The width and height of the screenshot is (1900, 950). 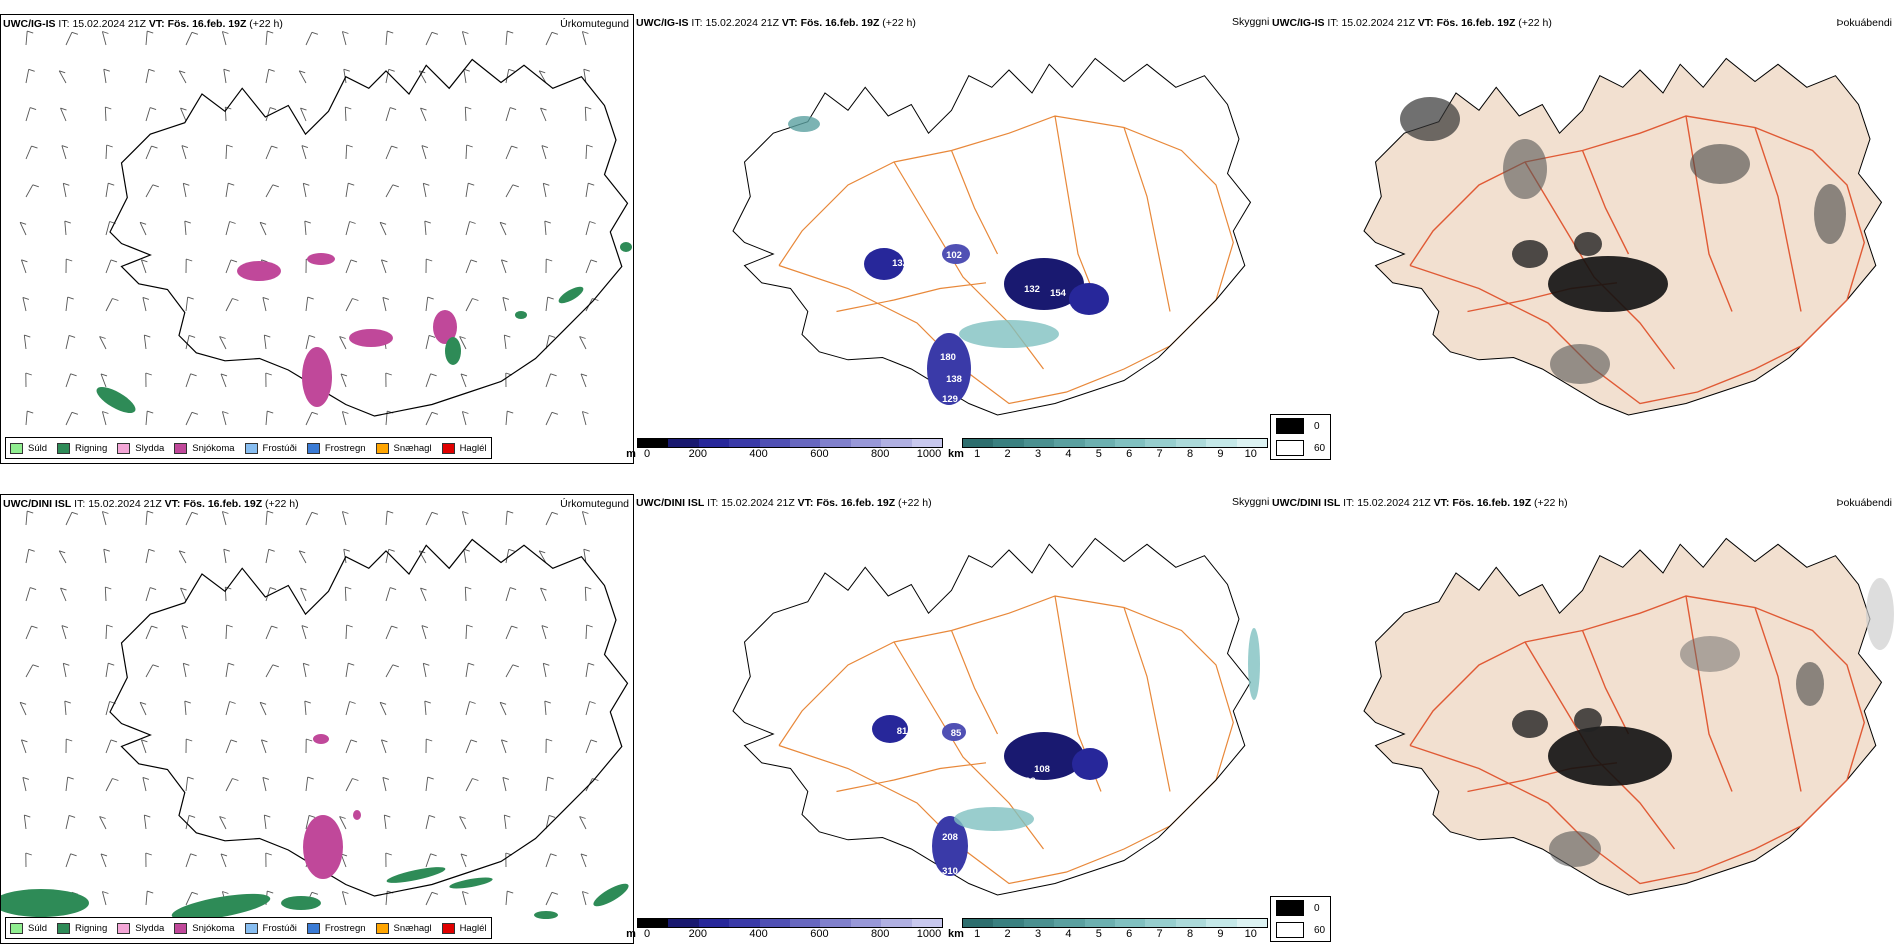 I want to click on legend-item: Snjókoma, so click(x=204, y=448).